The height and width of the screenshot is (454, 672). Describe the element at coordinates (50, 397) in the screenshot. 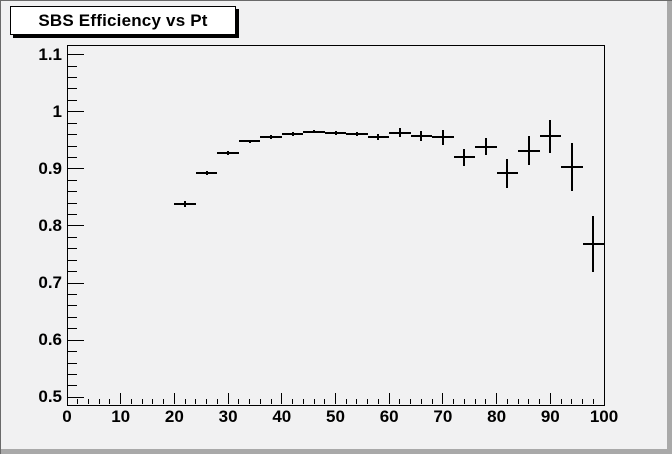

I see `y-tick-label: 0.5` at that location.